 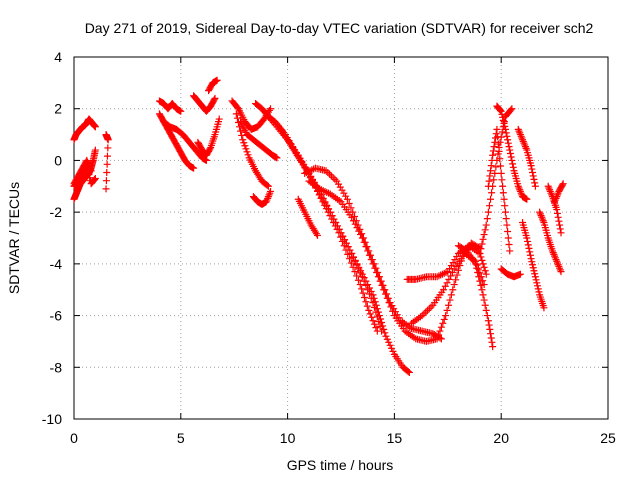 What do you see at coordinates (262, 197) in the screenshot?
I see `series-arc-08-c` at bounding box center [262, 197].